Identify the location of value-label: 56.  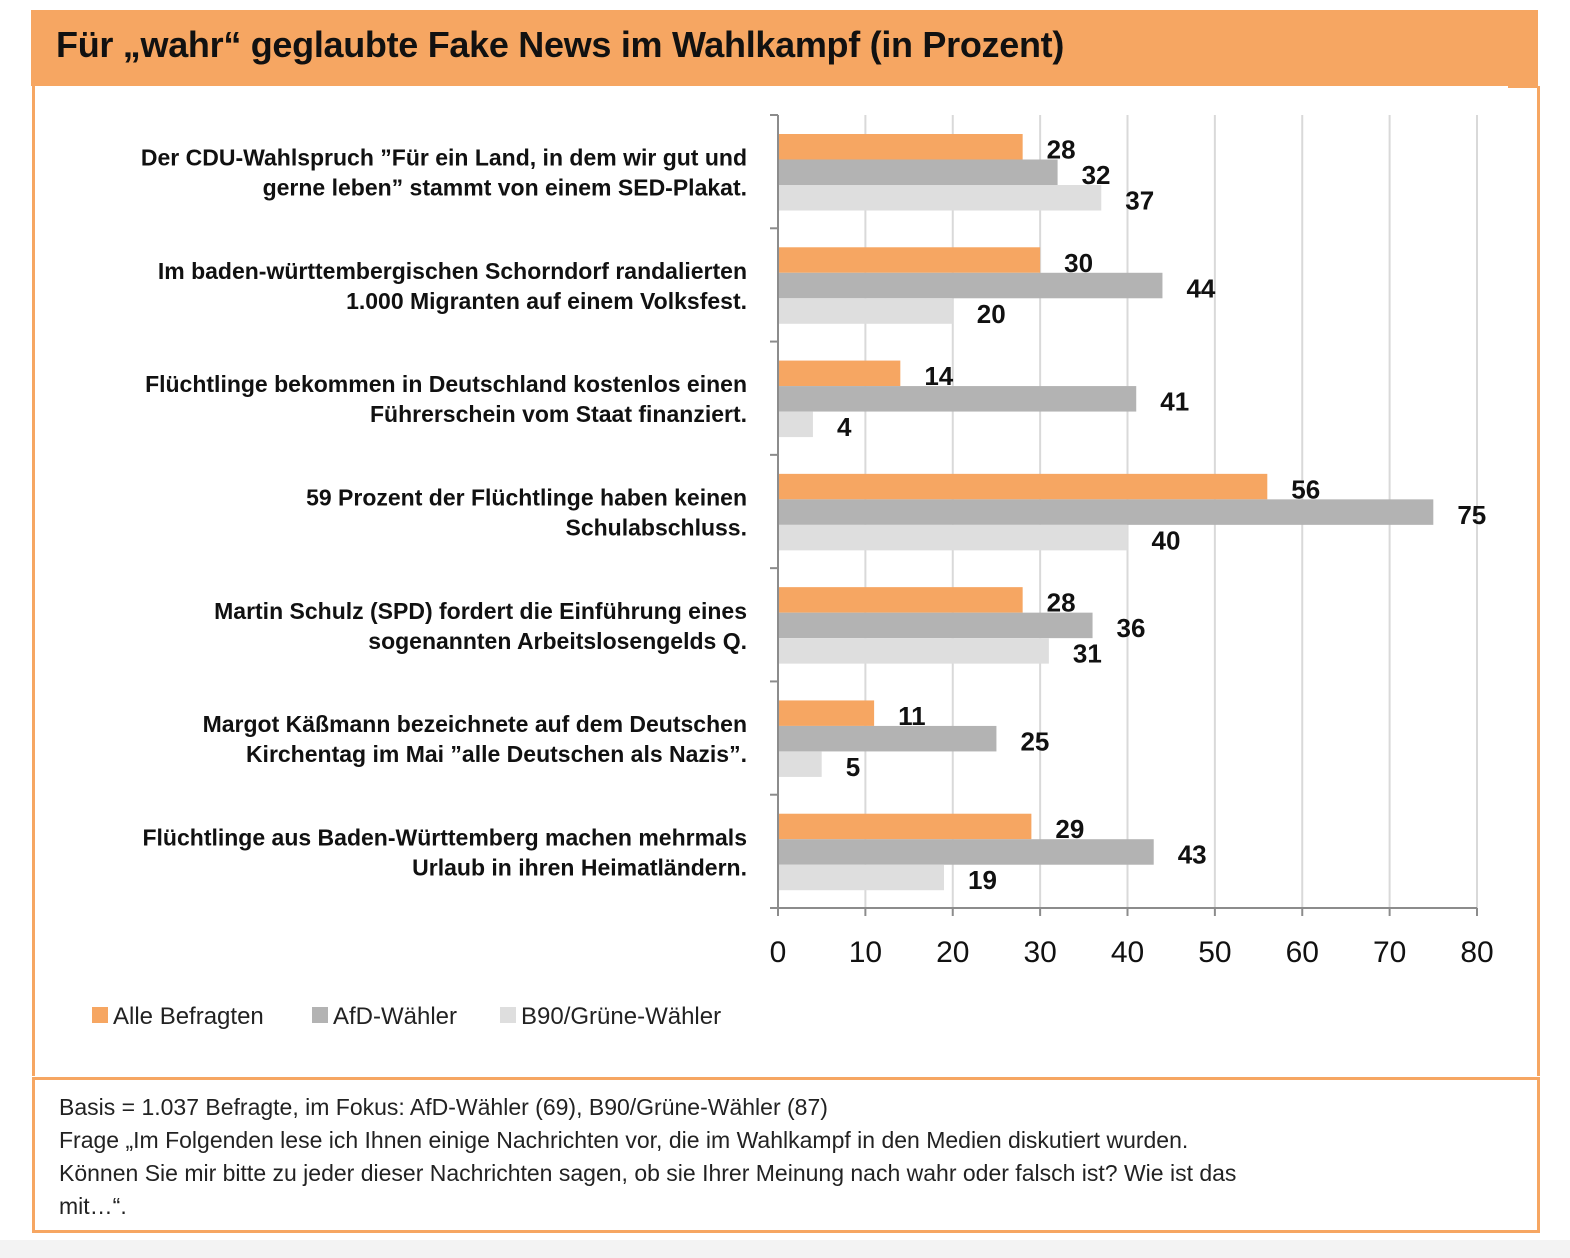
(1305, 489).